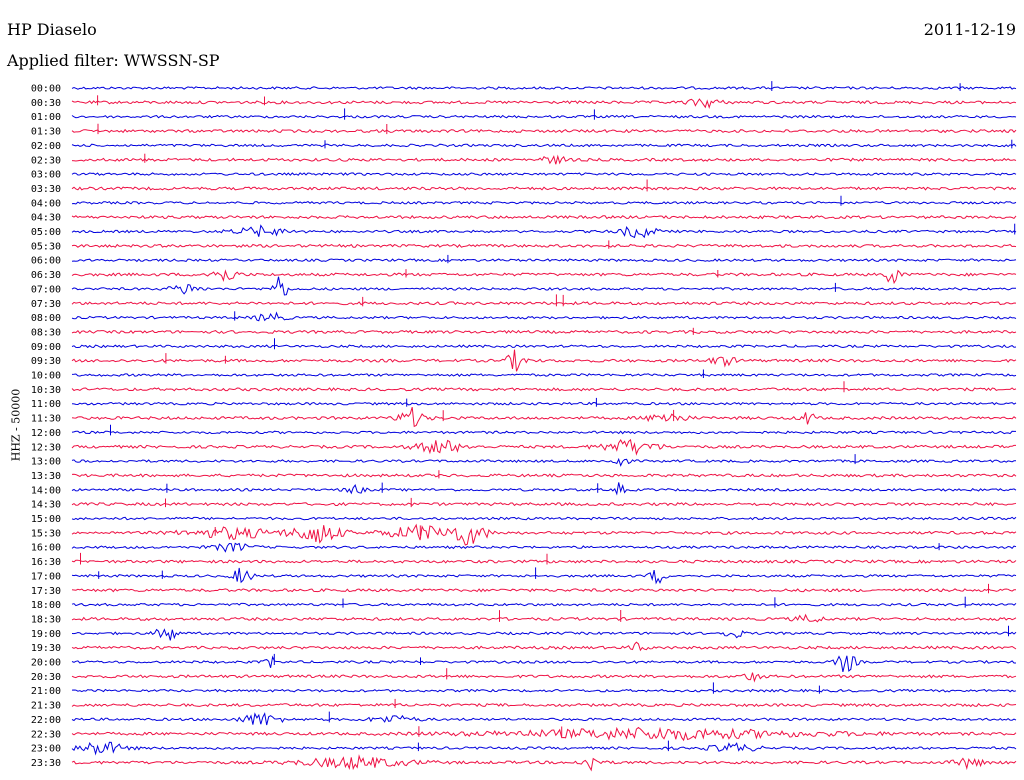 The image size is (1024, 780). What do you see at coordinates (543, 664) in the screenshot?
I see `trace-2000` at bounding box center [543, 664].